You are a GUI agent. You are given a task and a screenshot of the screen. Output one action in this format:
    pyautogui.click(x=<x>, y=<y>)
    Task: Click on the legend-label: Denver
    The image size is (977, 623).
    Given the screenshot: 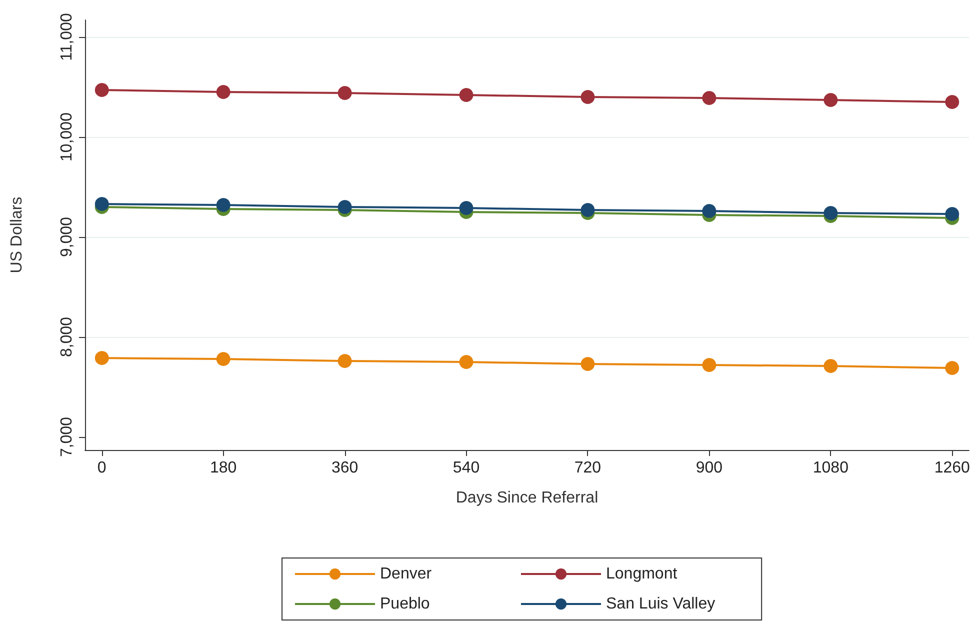 What is the action you would take?
    pyautogui.click(x=406, y=574)
    